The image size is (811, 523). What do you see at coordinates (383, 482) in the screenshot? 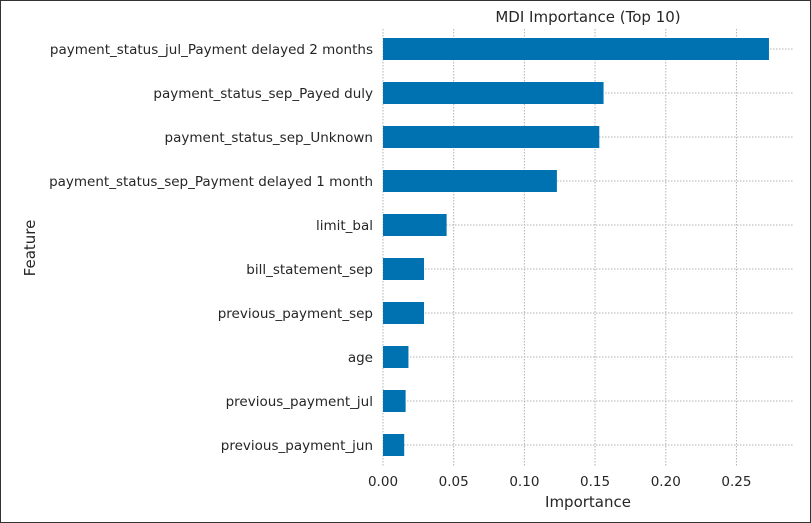
I see `x-tick-label: 0.00` at bounding box center [383, 482].